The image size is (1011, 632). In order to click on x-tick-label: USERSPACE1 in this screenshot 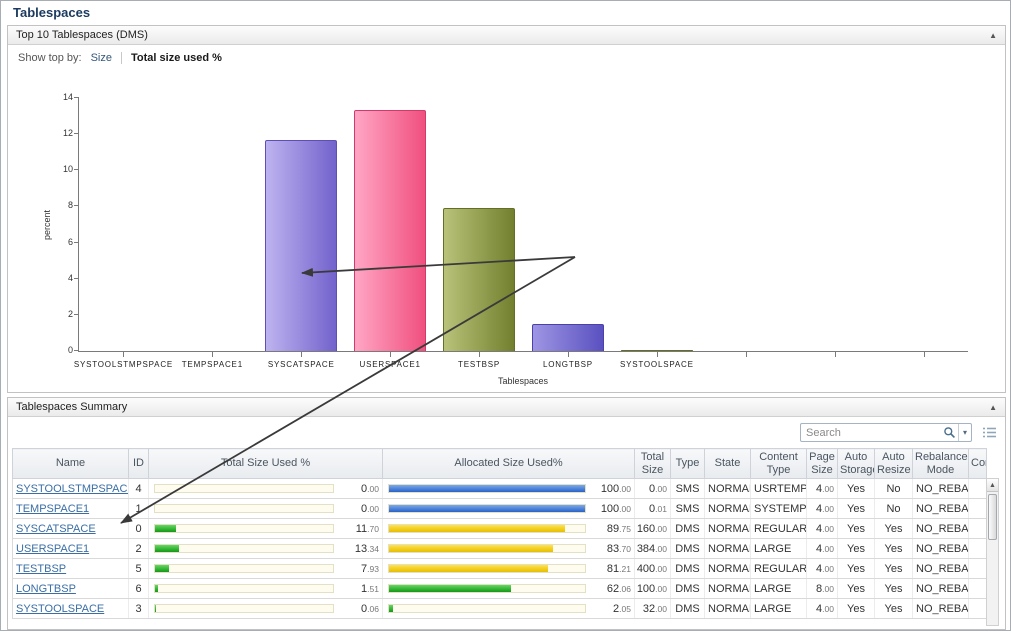, I will do `click(390, 364)`.